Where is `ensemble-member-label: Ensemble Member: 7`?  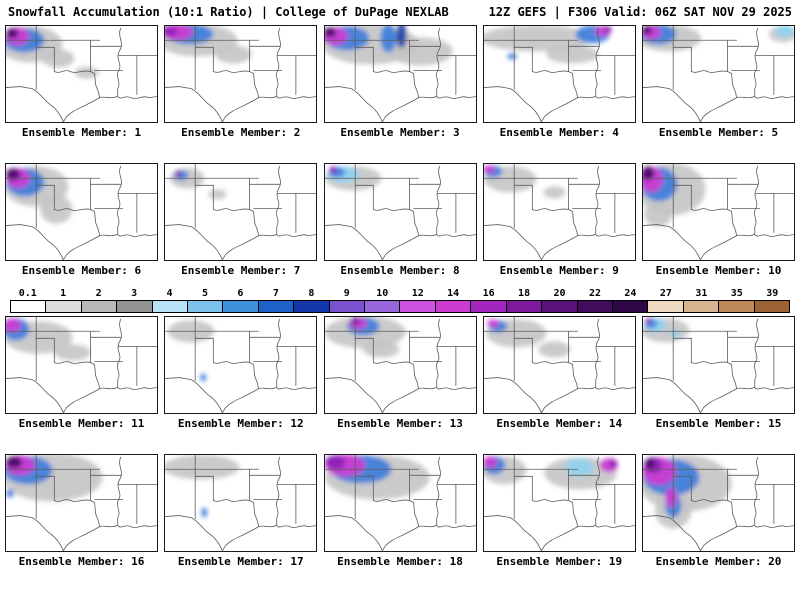 ensemble-member-label: Ensemble Member: 7 is located at coordinates (241, 270).